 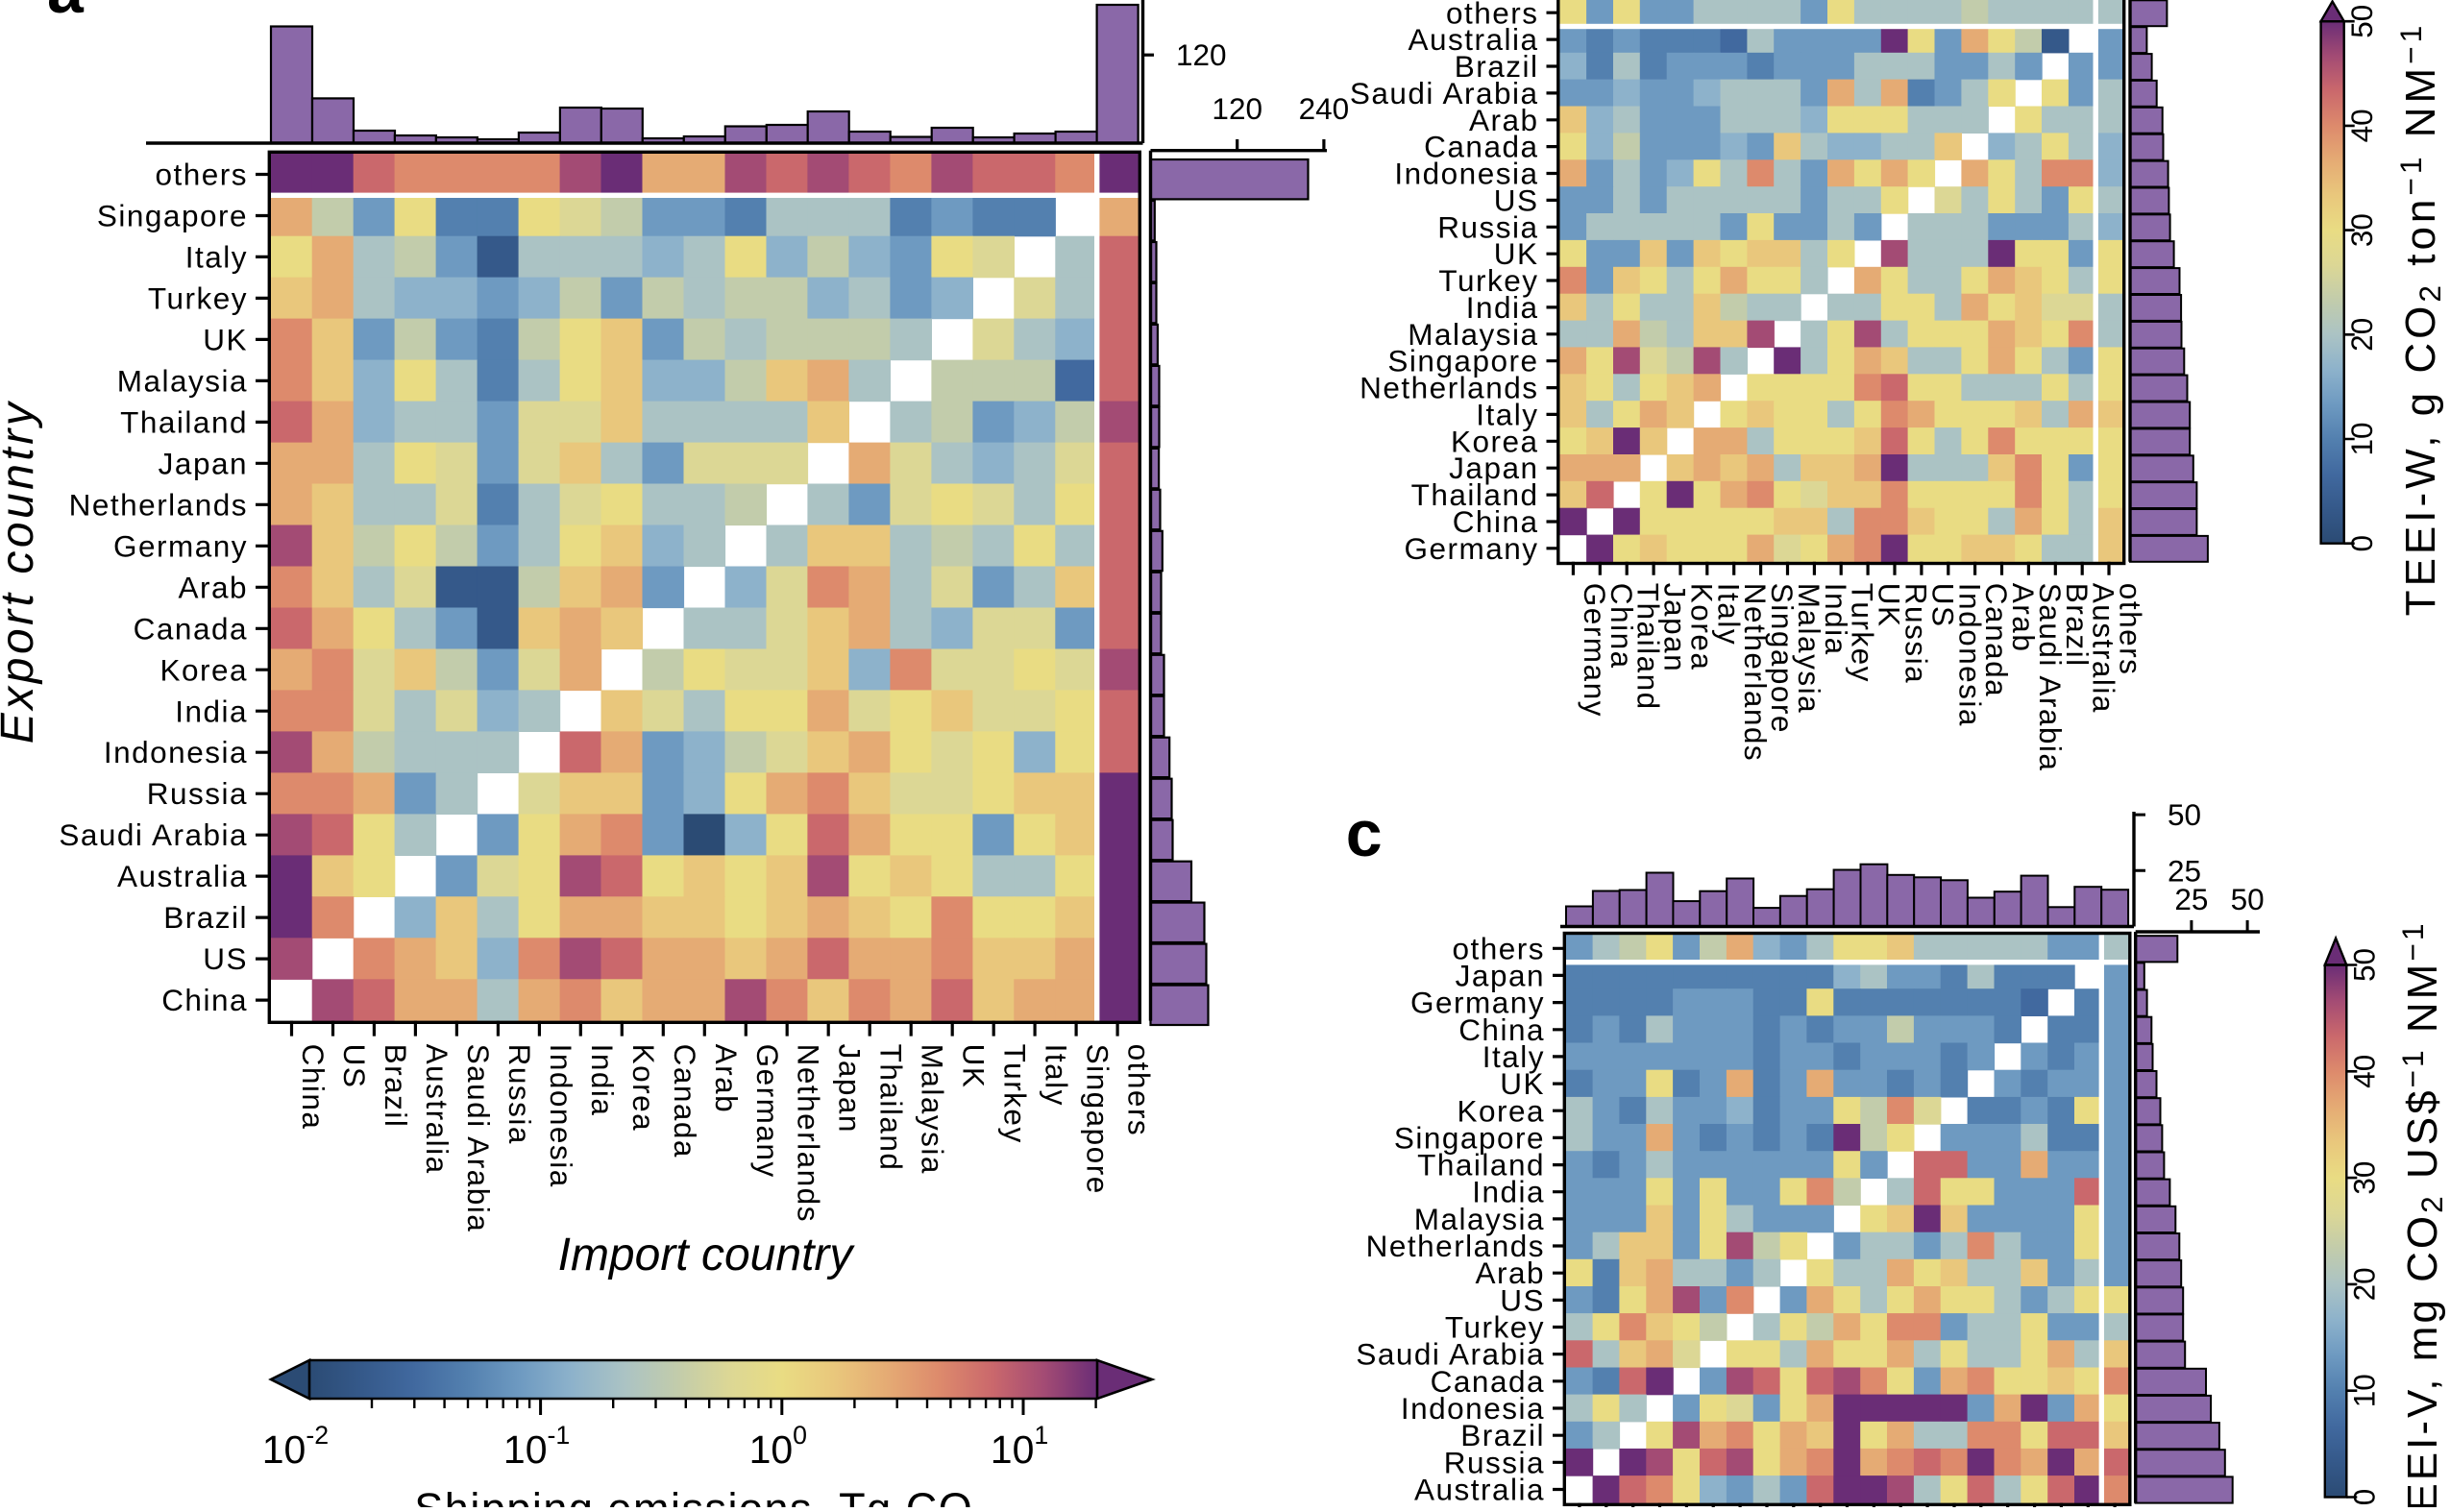 What do you see at coordinates (21, 572) in the screenshot?
I see `svg-text: Export country` at bounding box center [21, 572].